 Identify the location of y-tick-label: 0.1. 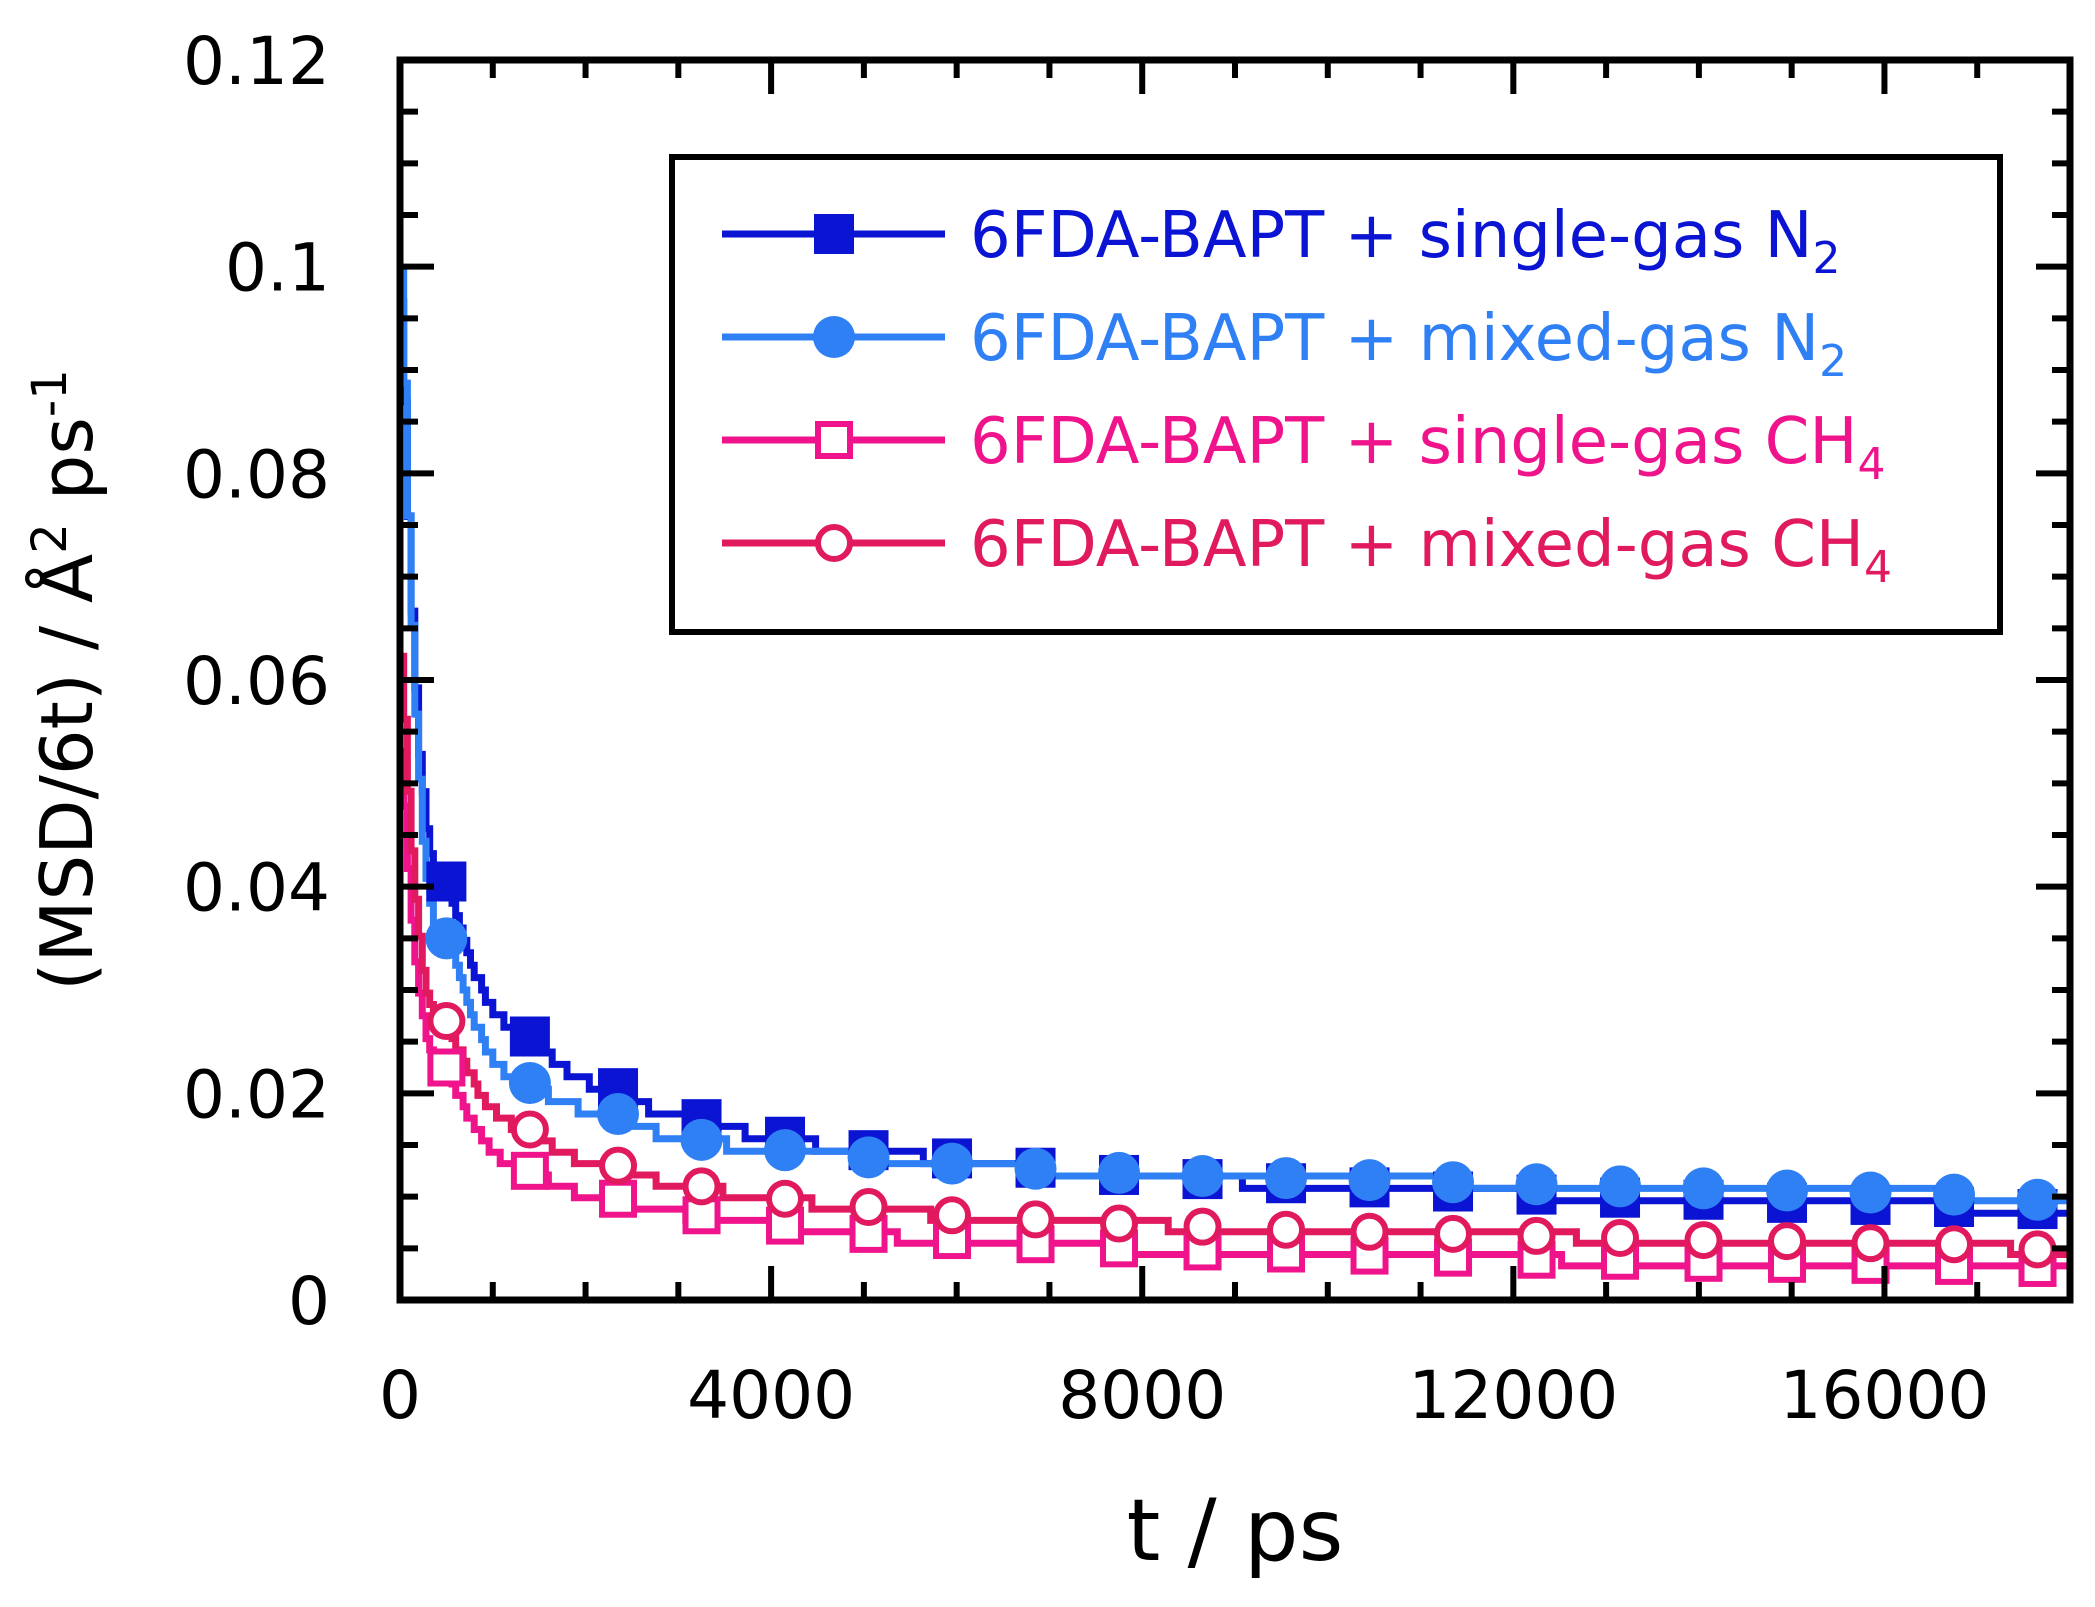
(277, 268).